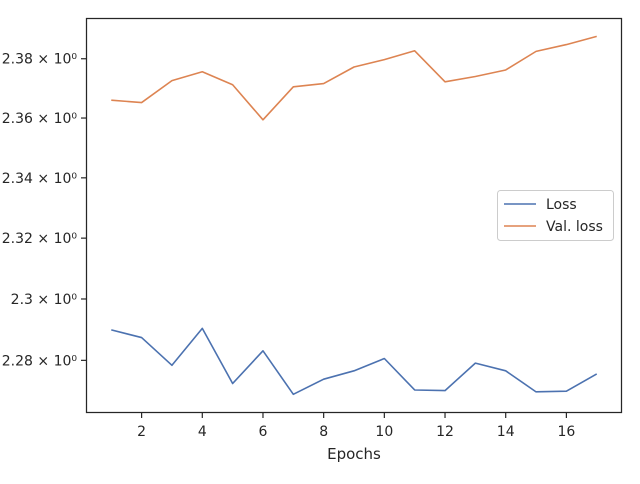 The image size is (640, 484). I want to click on y-tick-label: 2.32 × 10⁰, so click(40, 239).